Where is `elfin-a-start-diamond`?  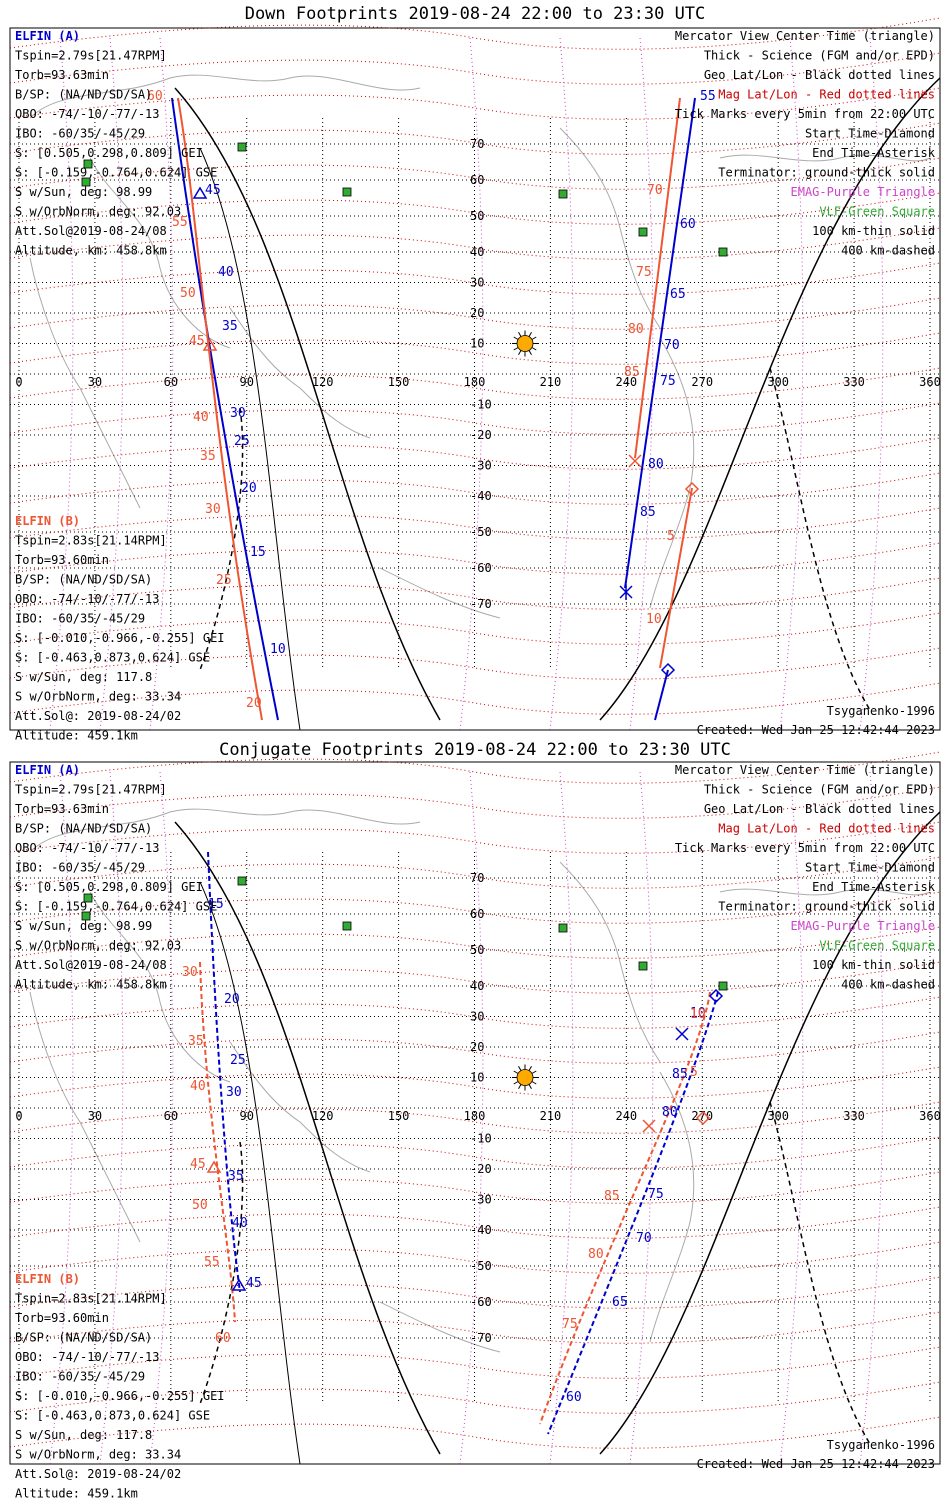
elfin-a-start-diamond is located at coordinates (716, 996).